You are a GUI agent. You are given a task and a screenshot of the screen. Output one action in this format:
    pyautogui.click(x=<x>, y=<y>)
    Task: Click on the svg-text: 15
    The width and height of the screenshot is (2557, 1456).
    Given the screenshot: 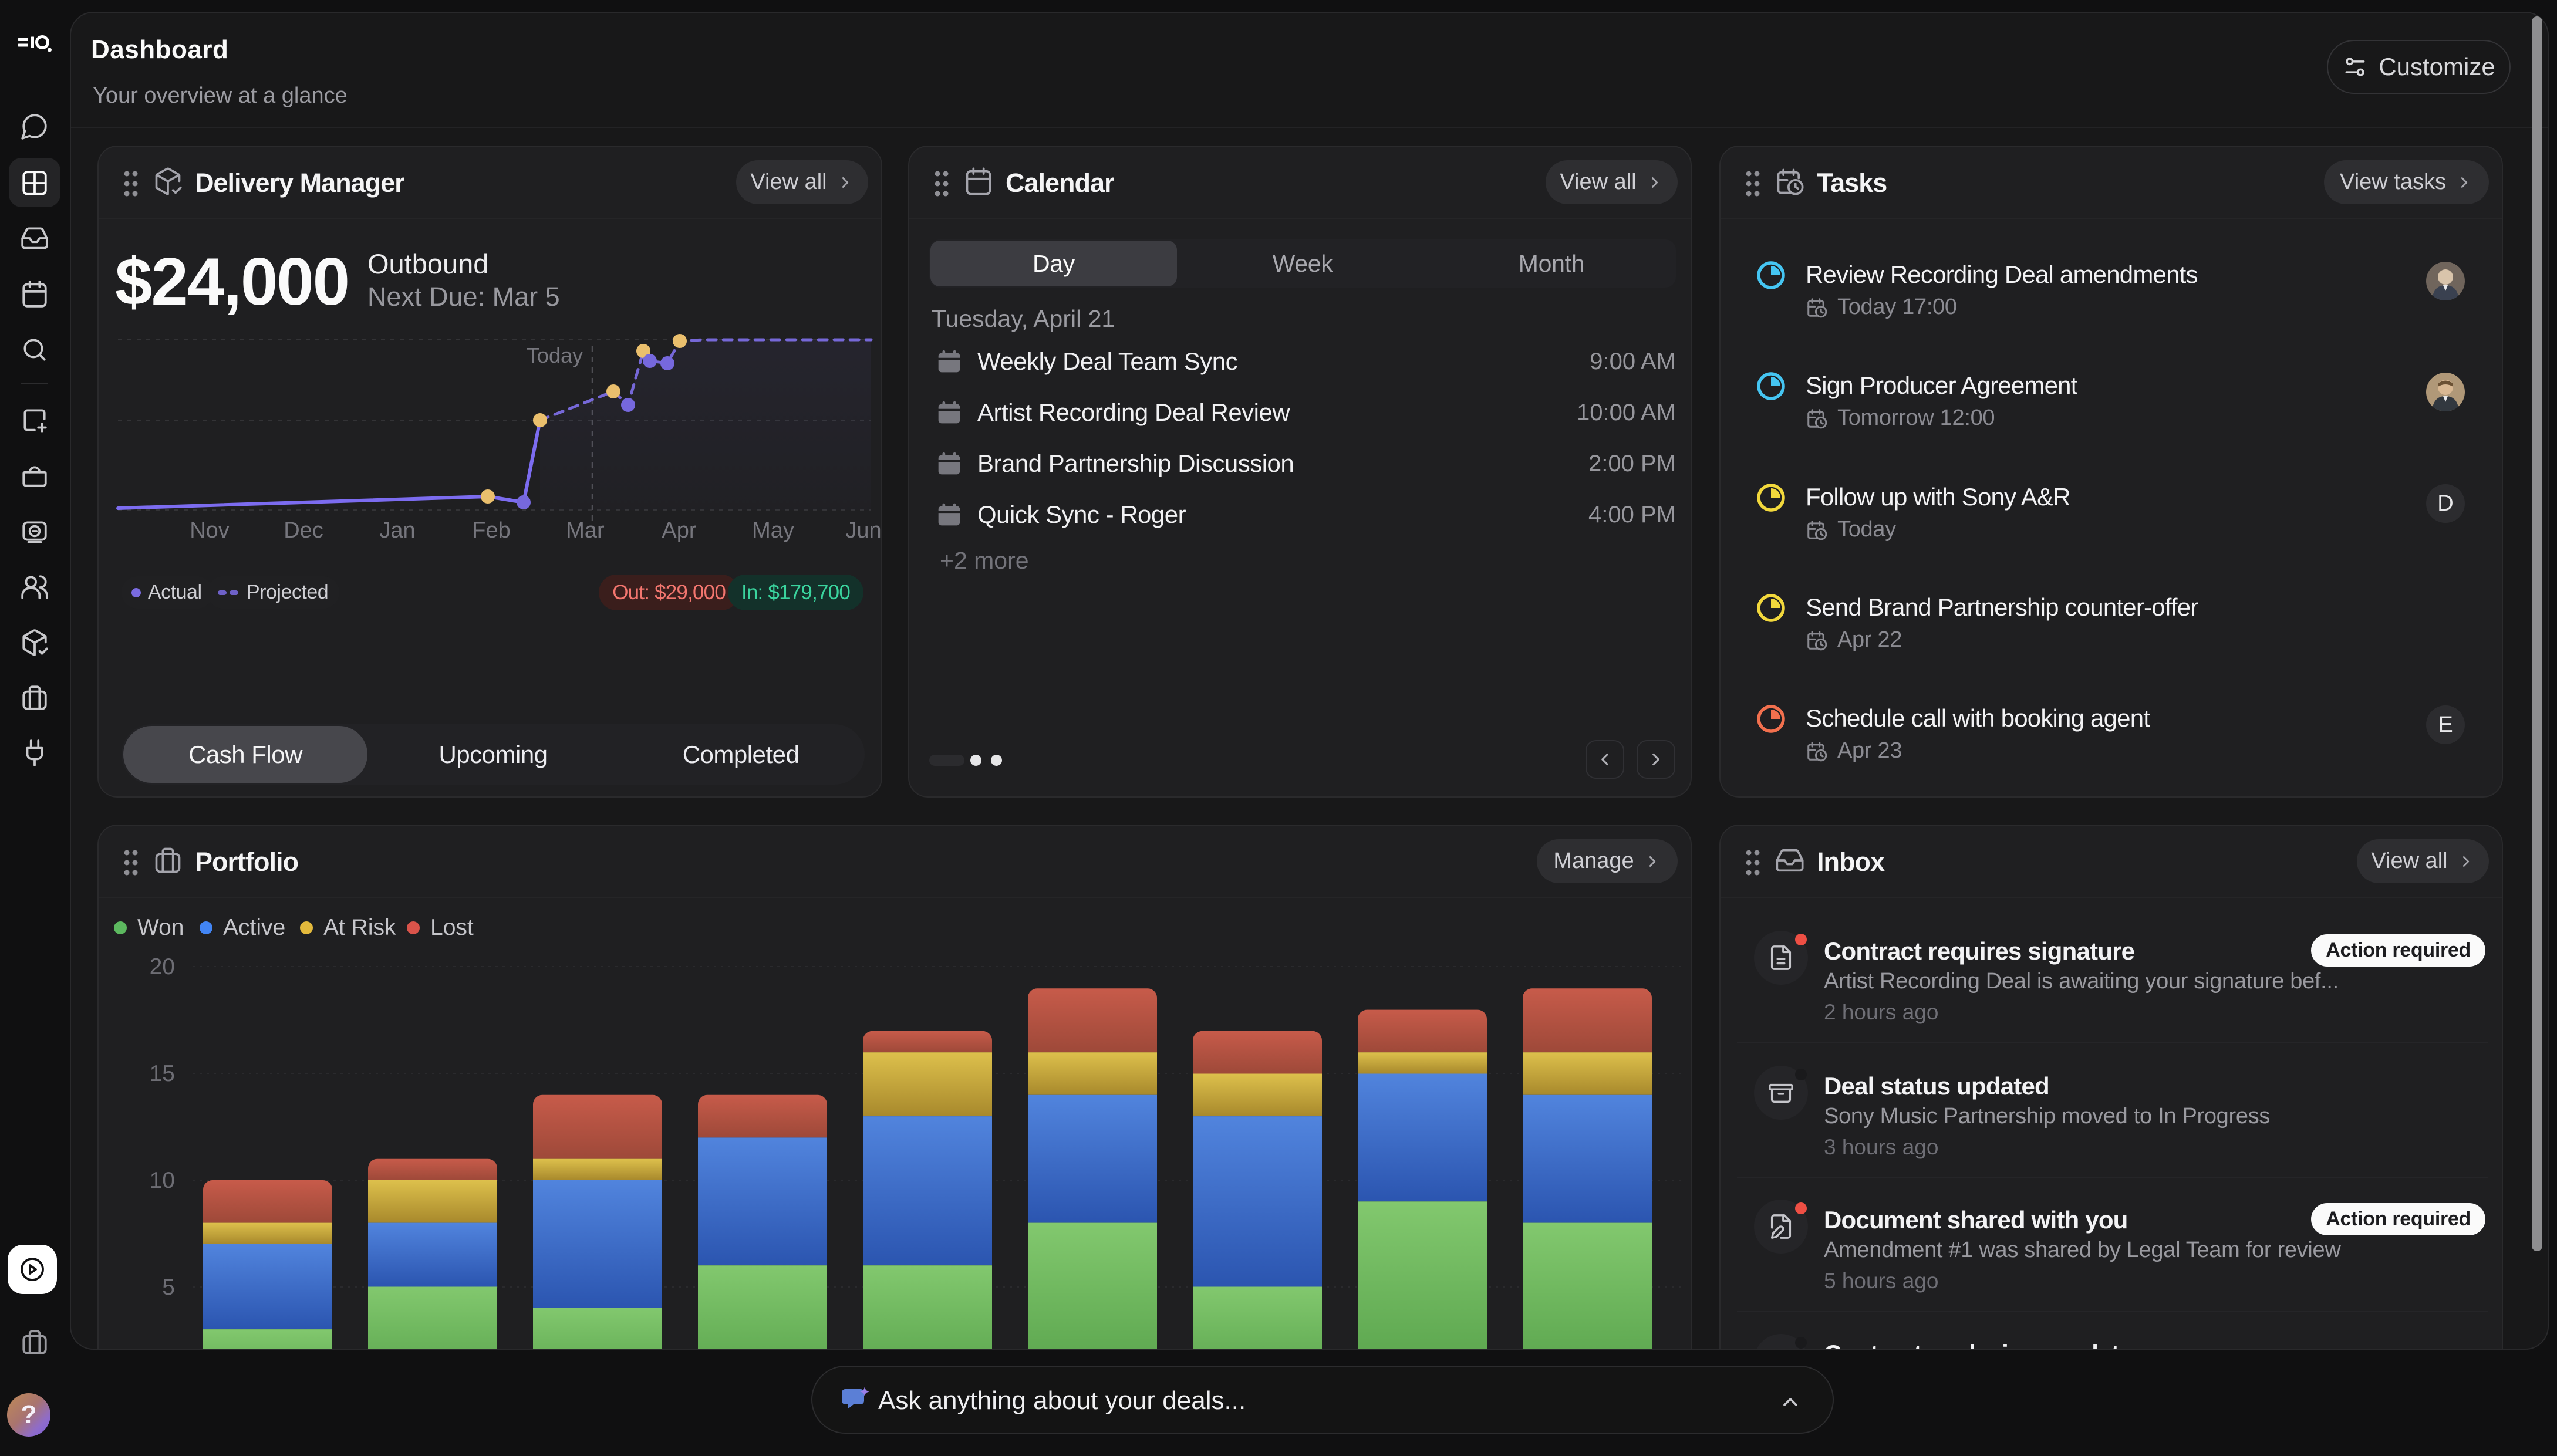 What is the action you would take?
    pyautogui.click(x=162, y=1073)
    